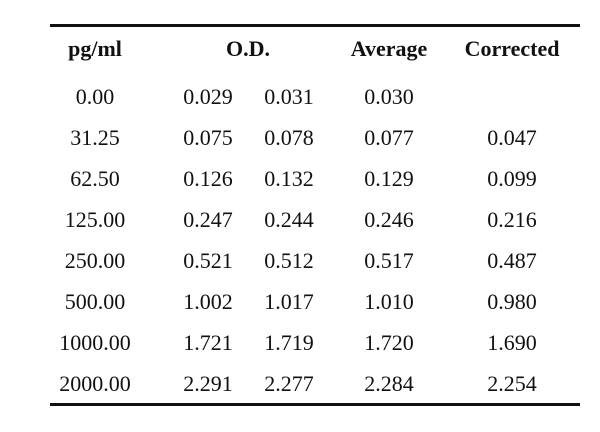  I want to click on cell-od-1: 0.075, so click(208, 137).